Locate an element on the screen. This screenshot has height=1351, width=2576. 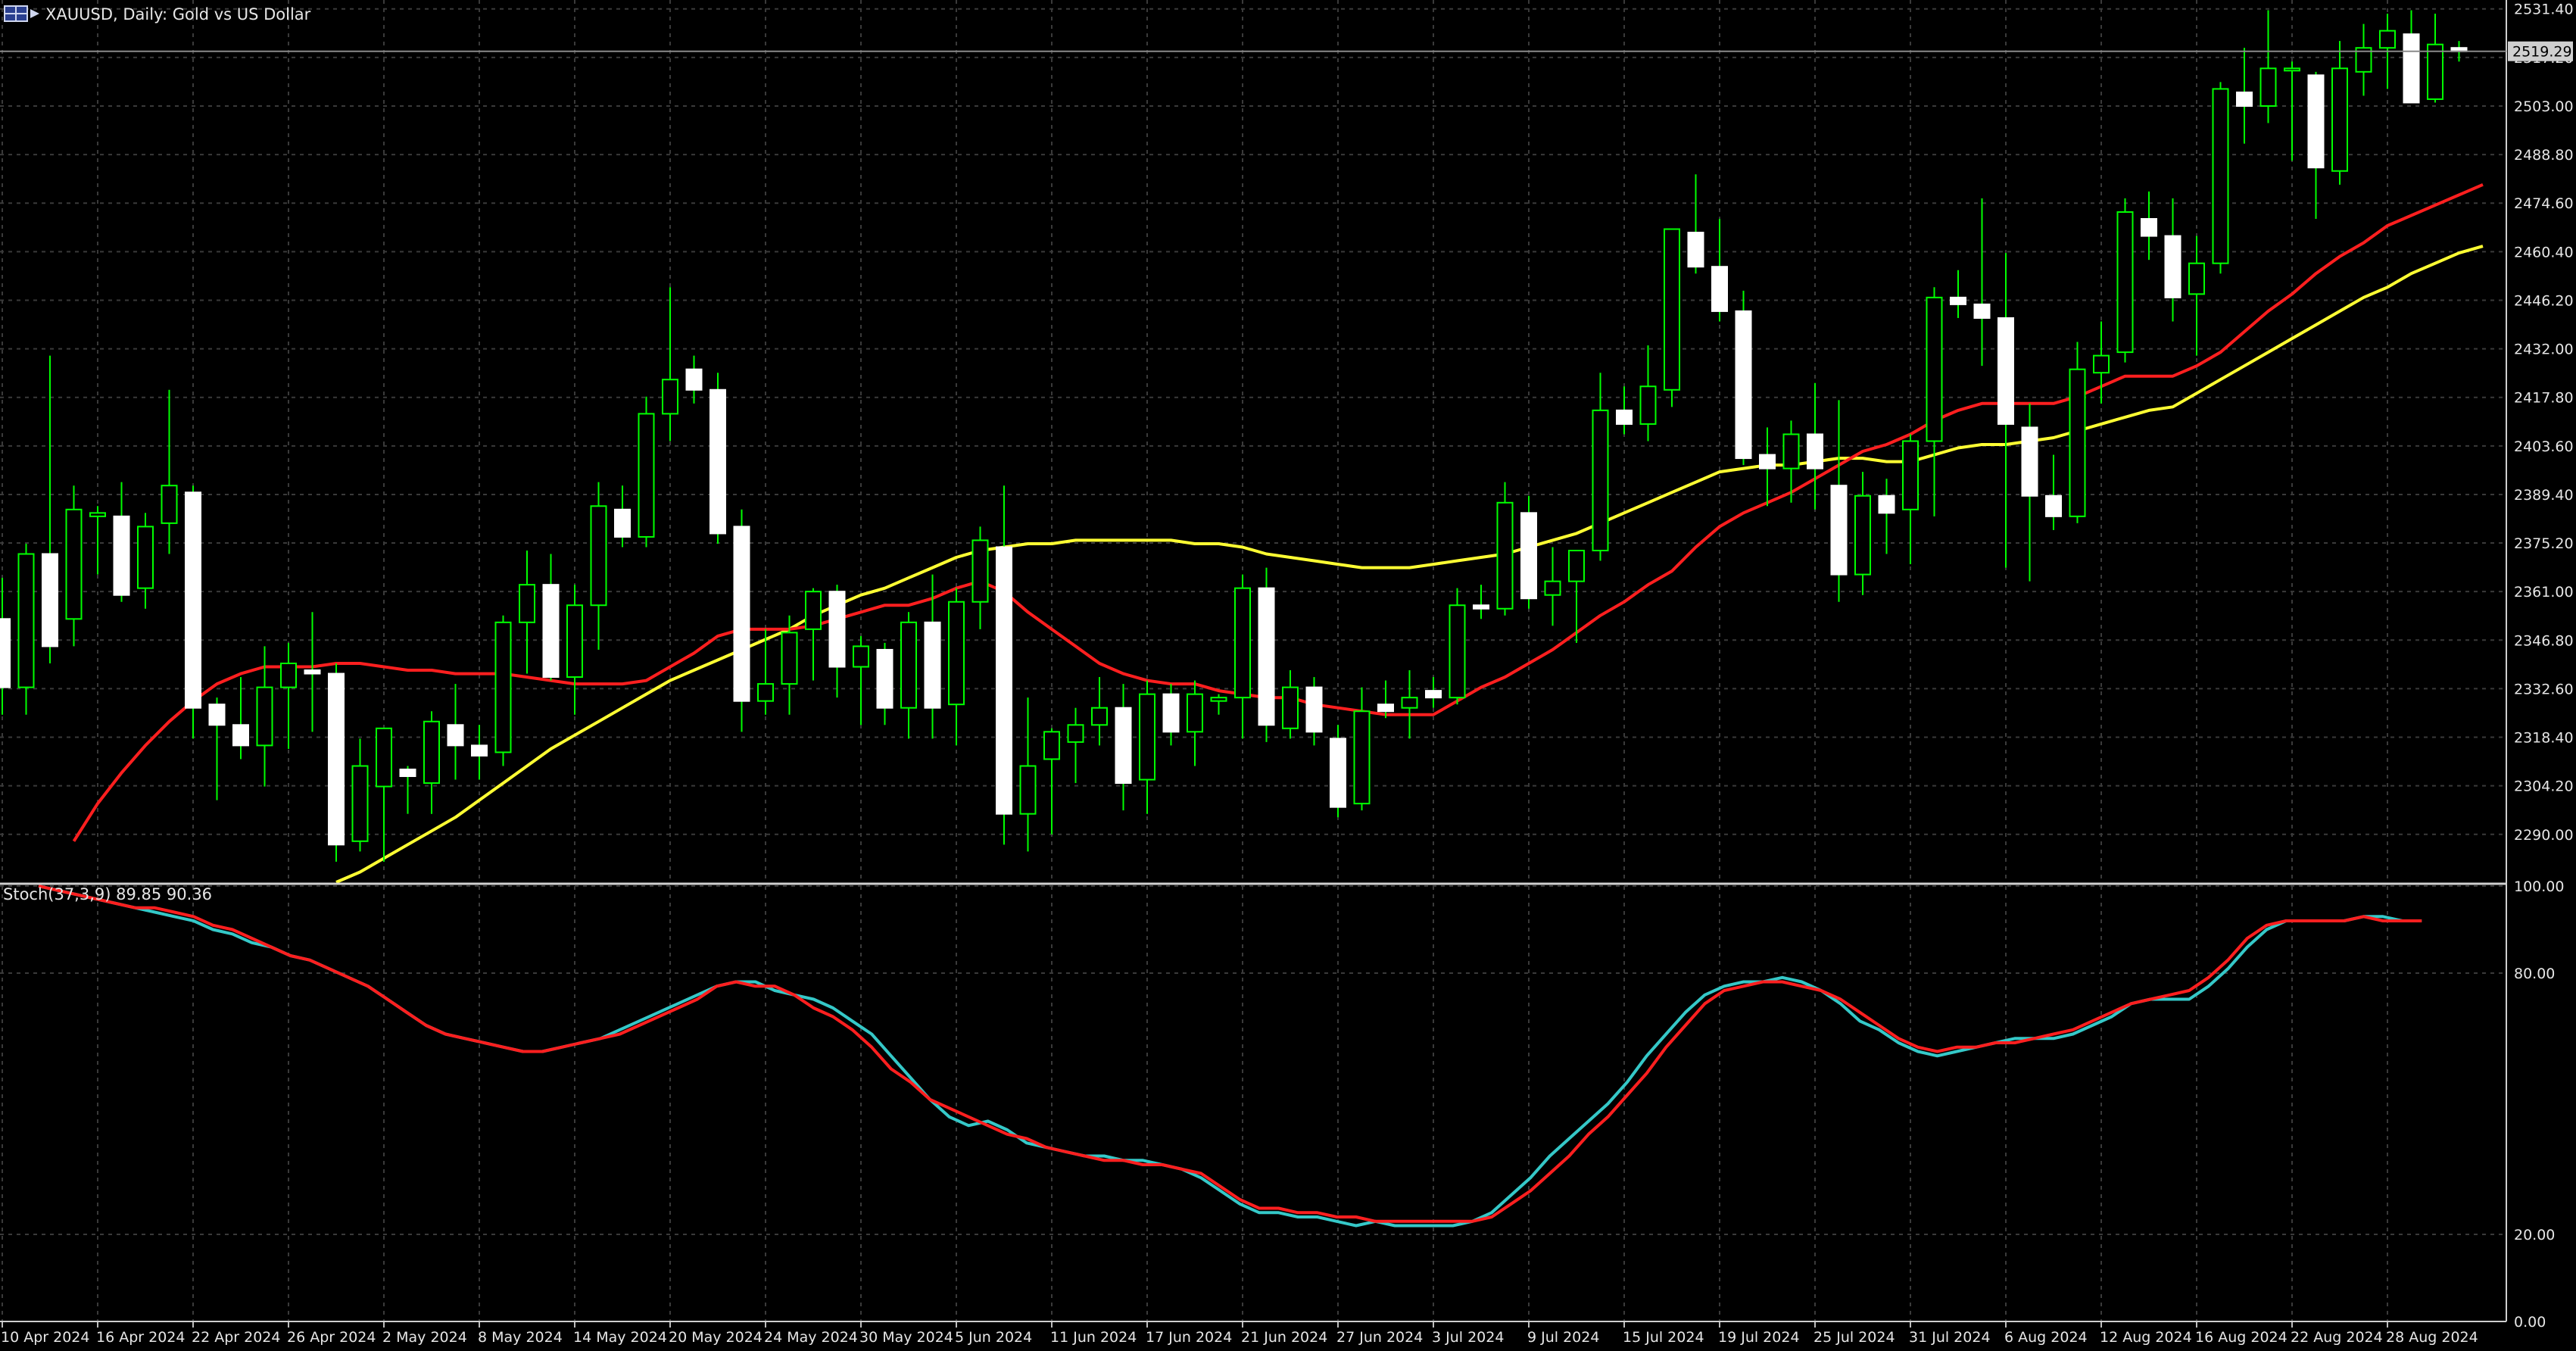
symbol-label: XAUUSD is located at coordinates (79, 14).